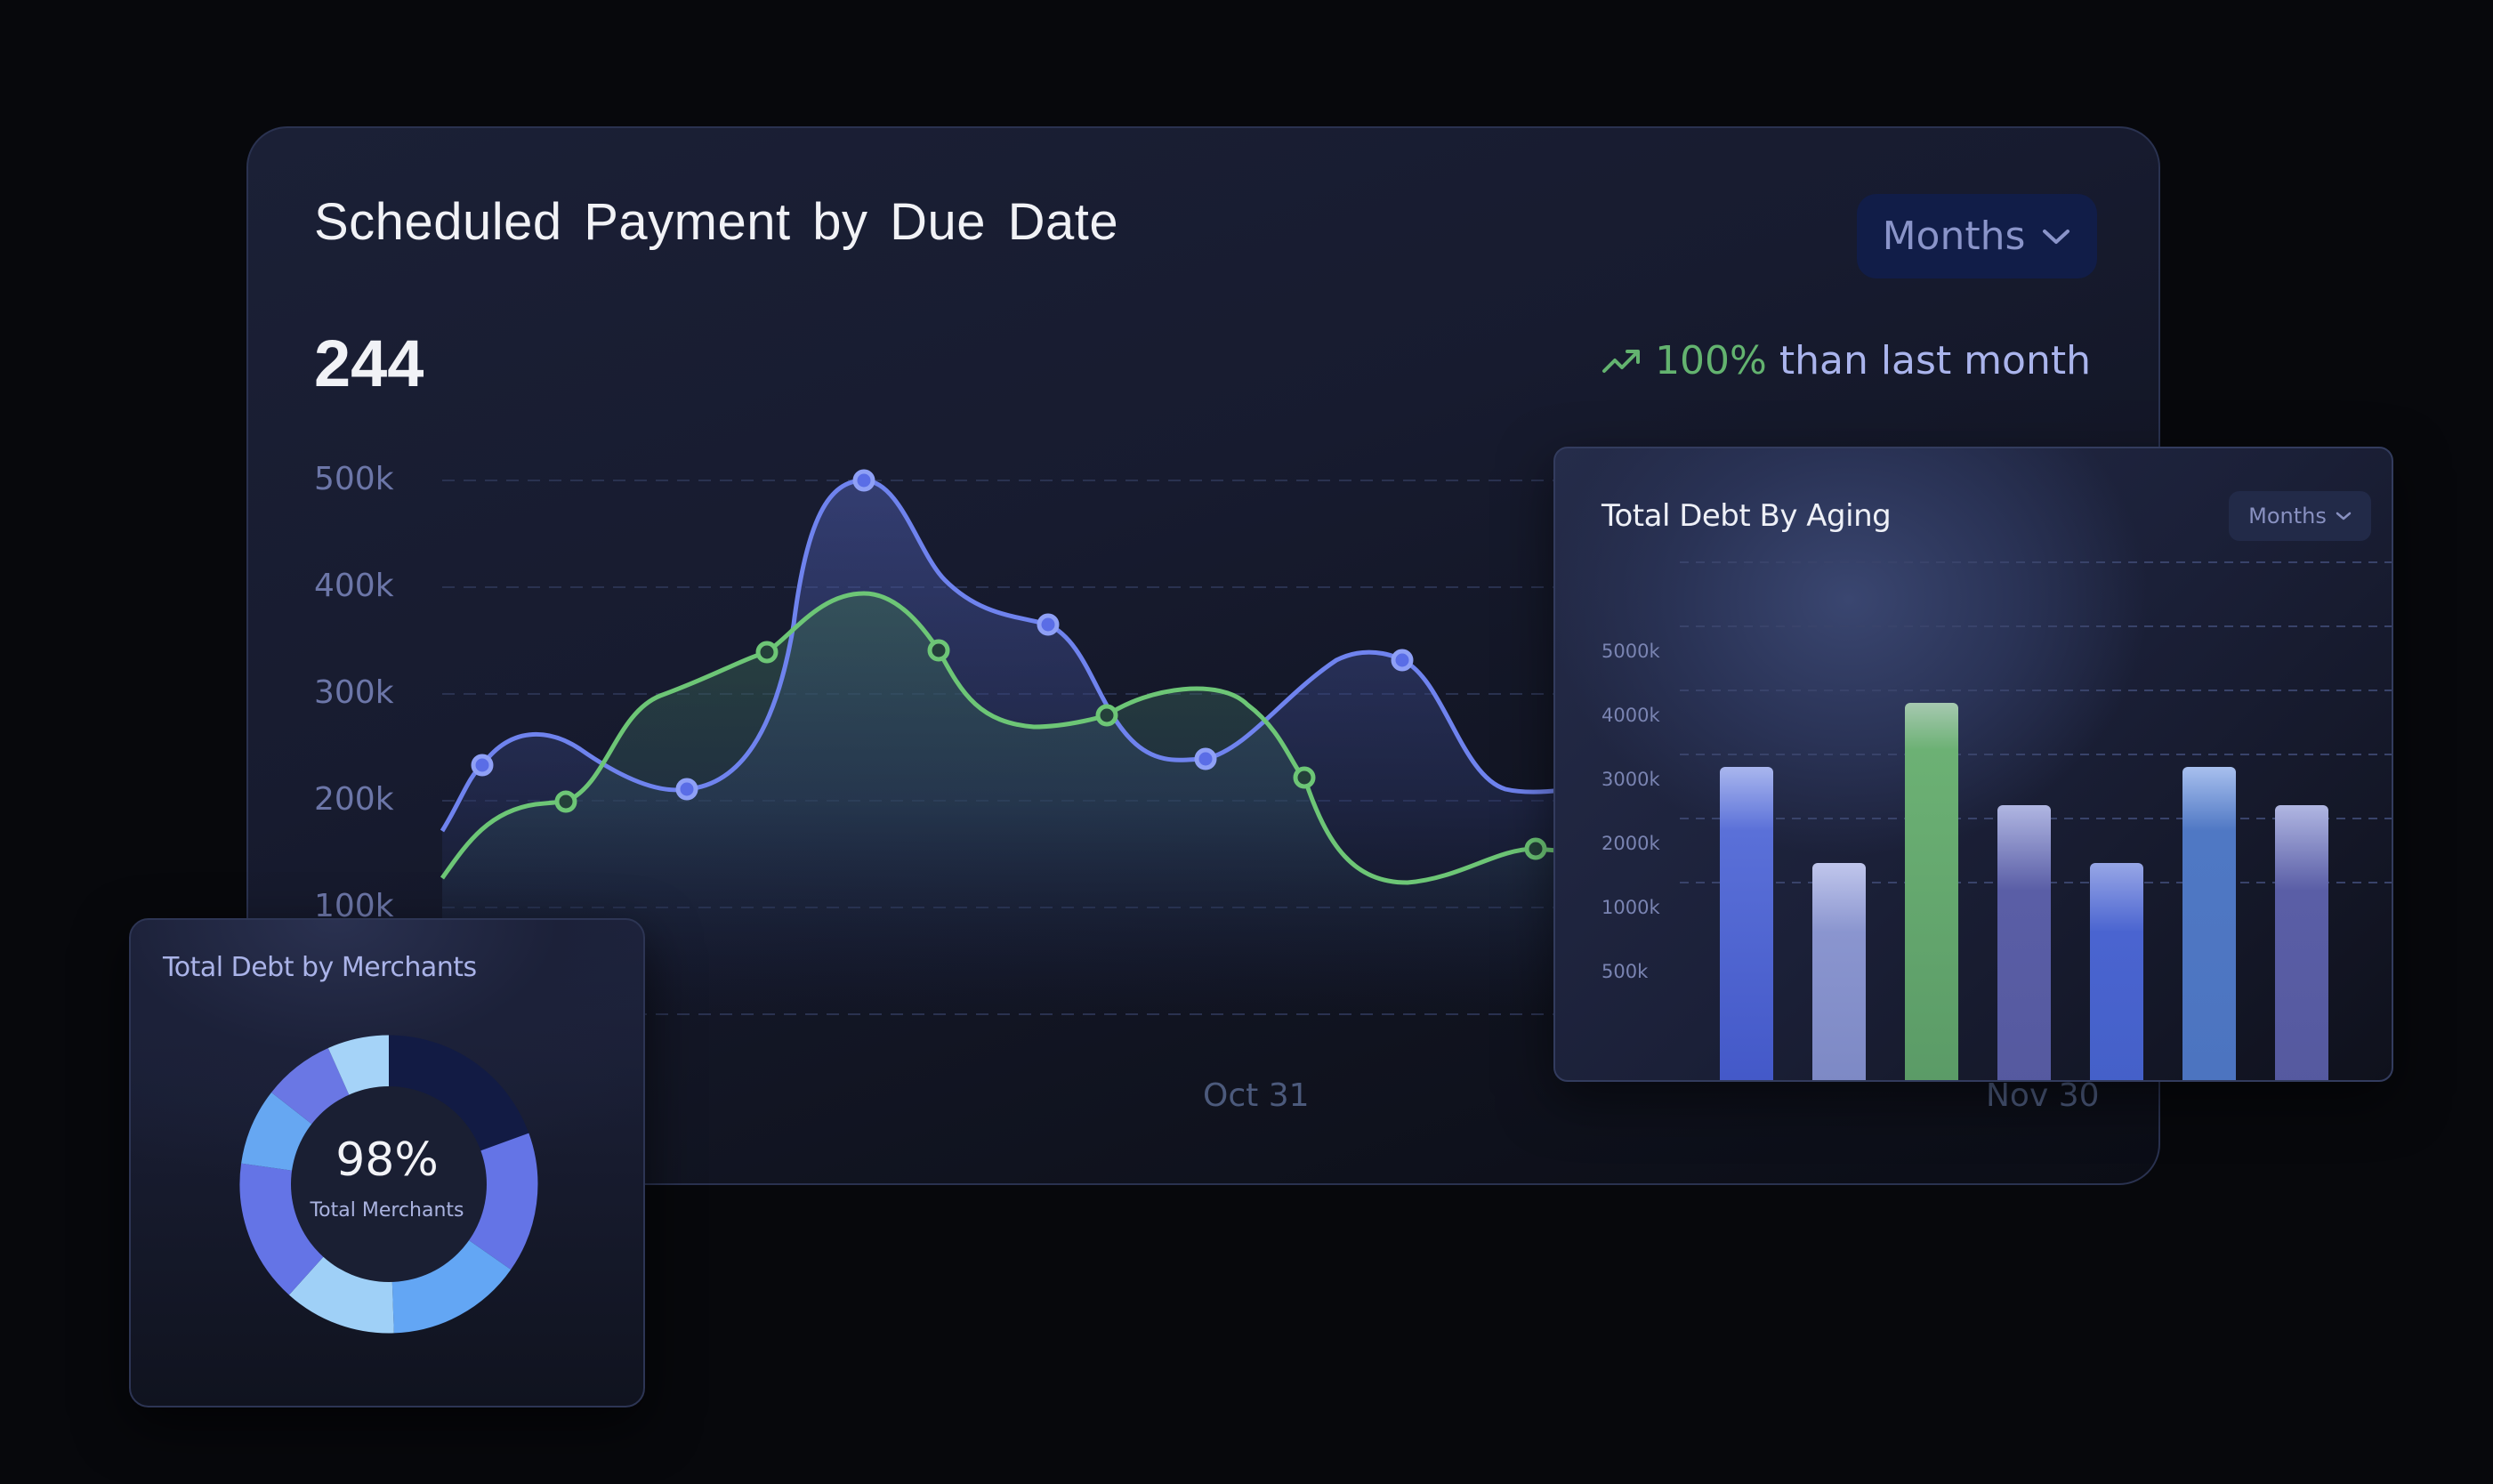 This screenshot has height=1484, width=2493. Describe the element at coordinates (2043, 1095) in the screenshot. I see `x-axis-label: Nov 30` at that location.